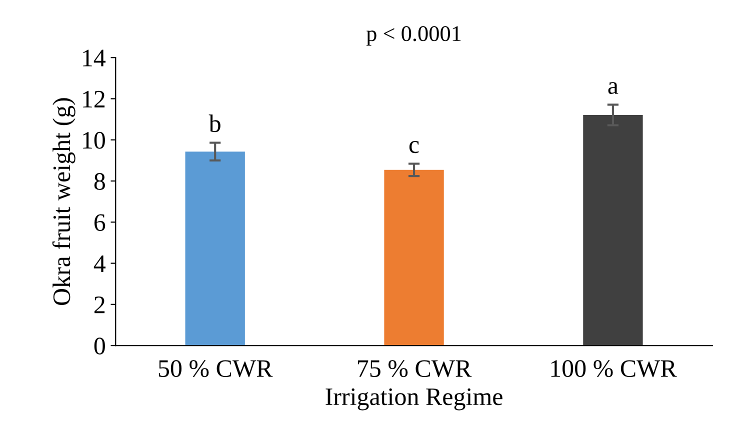 The height and width of the screenshot is (443, 746). What do you see at coordinates (99, 181) in the screenshot?
I see `y-tick-label: 8` at bounding box center [99, 181].